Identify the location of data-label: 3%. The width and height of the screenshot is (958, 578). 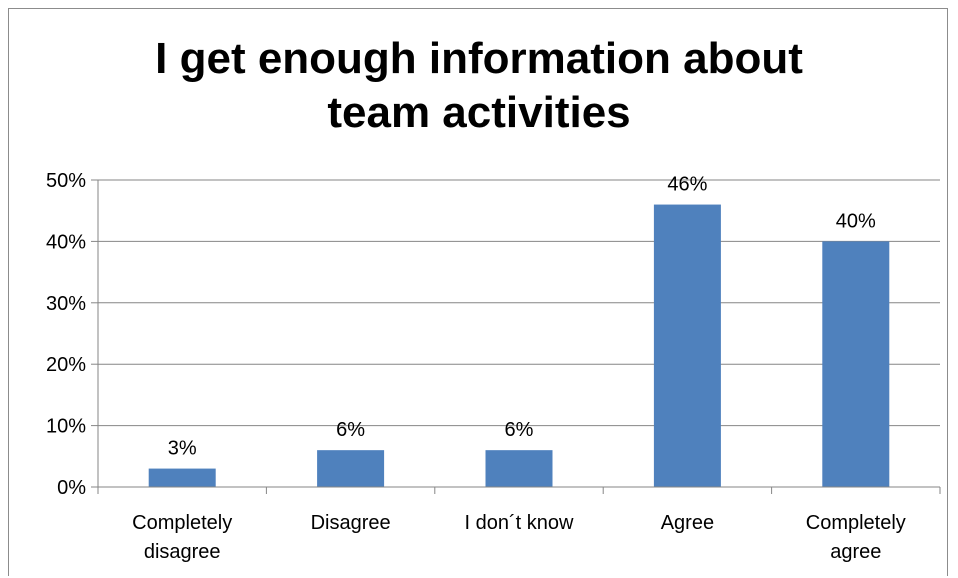
(182, 449).